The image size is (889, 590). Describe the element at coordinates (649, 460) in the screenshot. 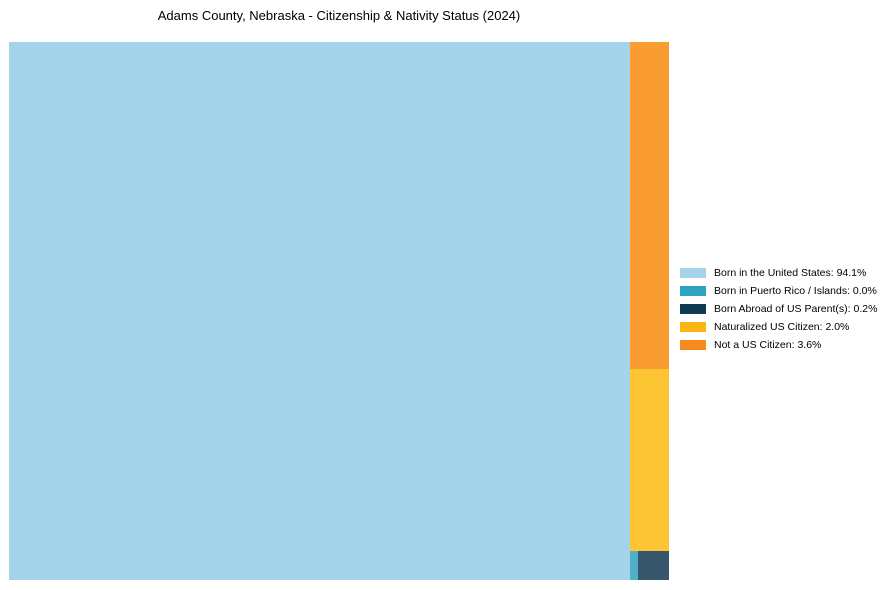

I see `treemap-segment-naturalized-citizen` at that location.